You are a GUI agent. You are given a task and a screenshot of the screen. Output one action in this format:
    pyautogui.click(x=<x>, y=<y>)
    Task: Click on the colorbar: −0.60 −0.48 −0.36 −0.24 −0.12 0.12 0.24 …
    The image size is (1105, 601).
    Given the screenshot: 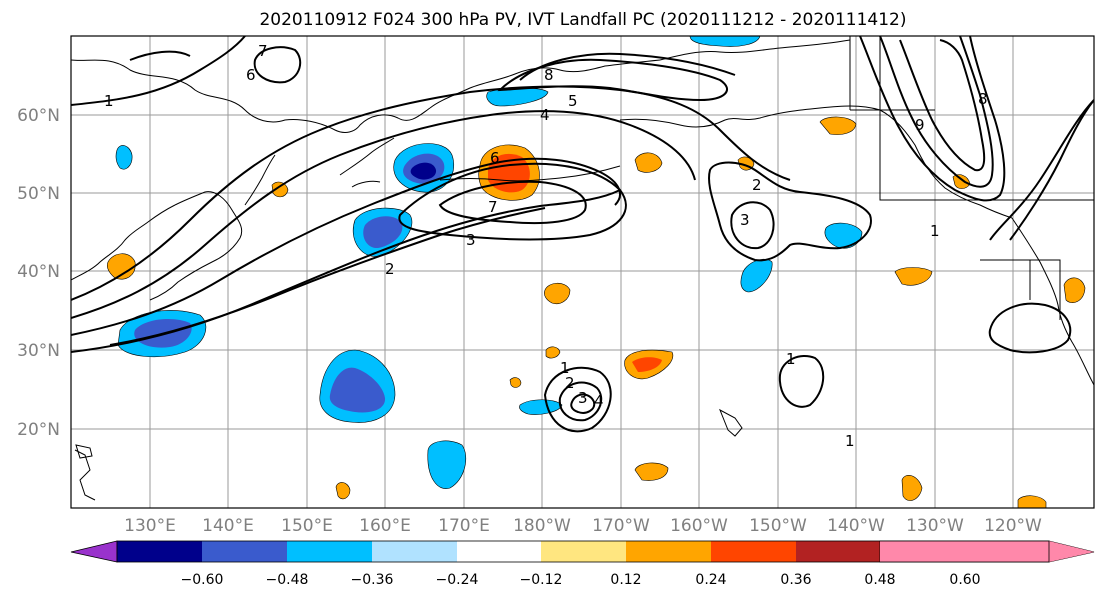 What is the action you would take?
    pyautogui.click(x=582, y=564)
    